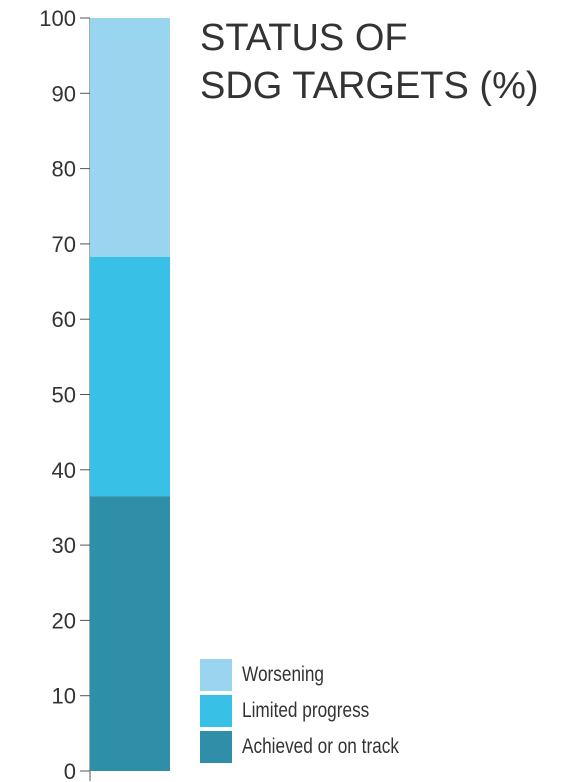  I want to click on legend-label-achieved: Achieved or on track, so click(320, 746).